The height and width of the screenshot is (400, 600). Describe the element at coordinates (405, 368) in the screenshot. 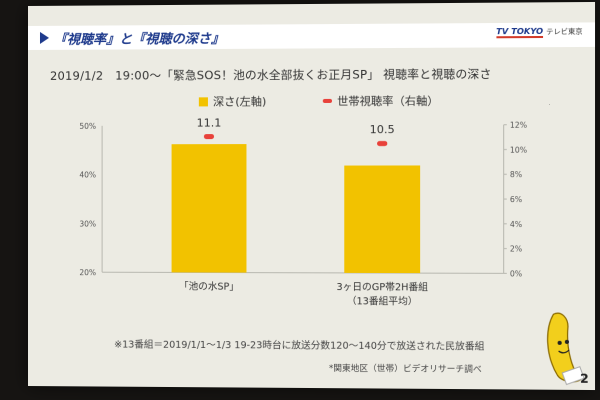

I see `source-note: *関東地区（世帯）ビデオリサーチ調べ` at that location.